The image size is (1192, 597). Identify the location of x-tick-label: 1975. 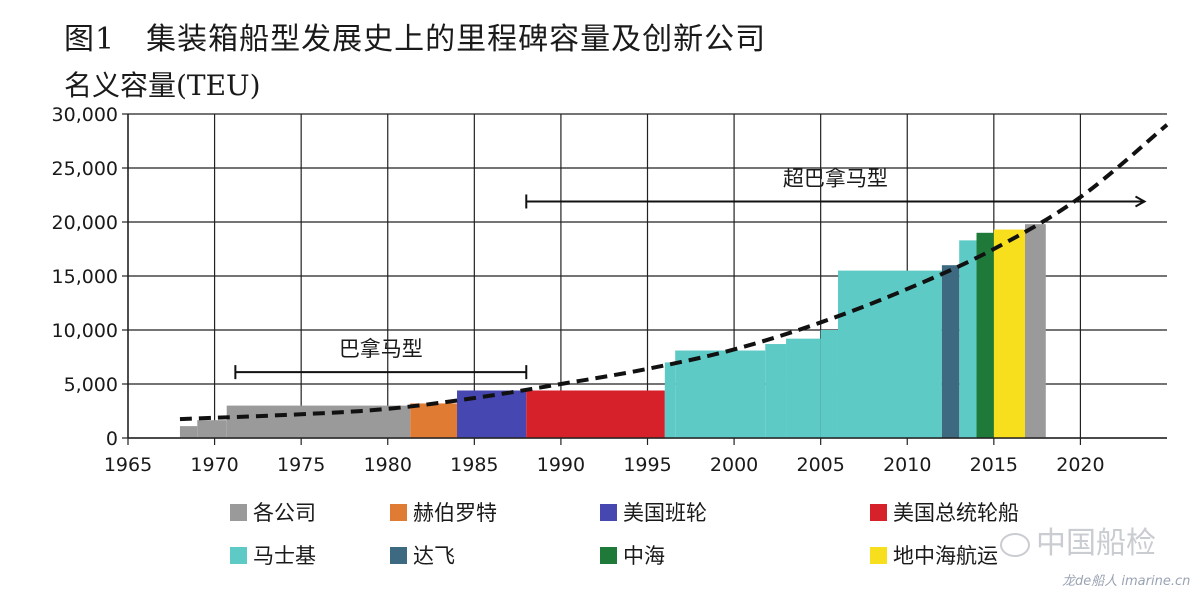
(301, 465).